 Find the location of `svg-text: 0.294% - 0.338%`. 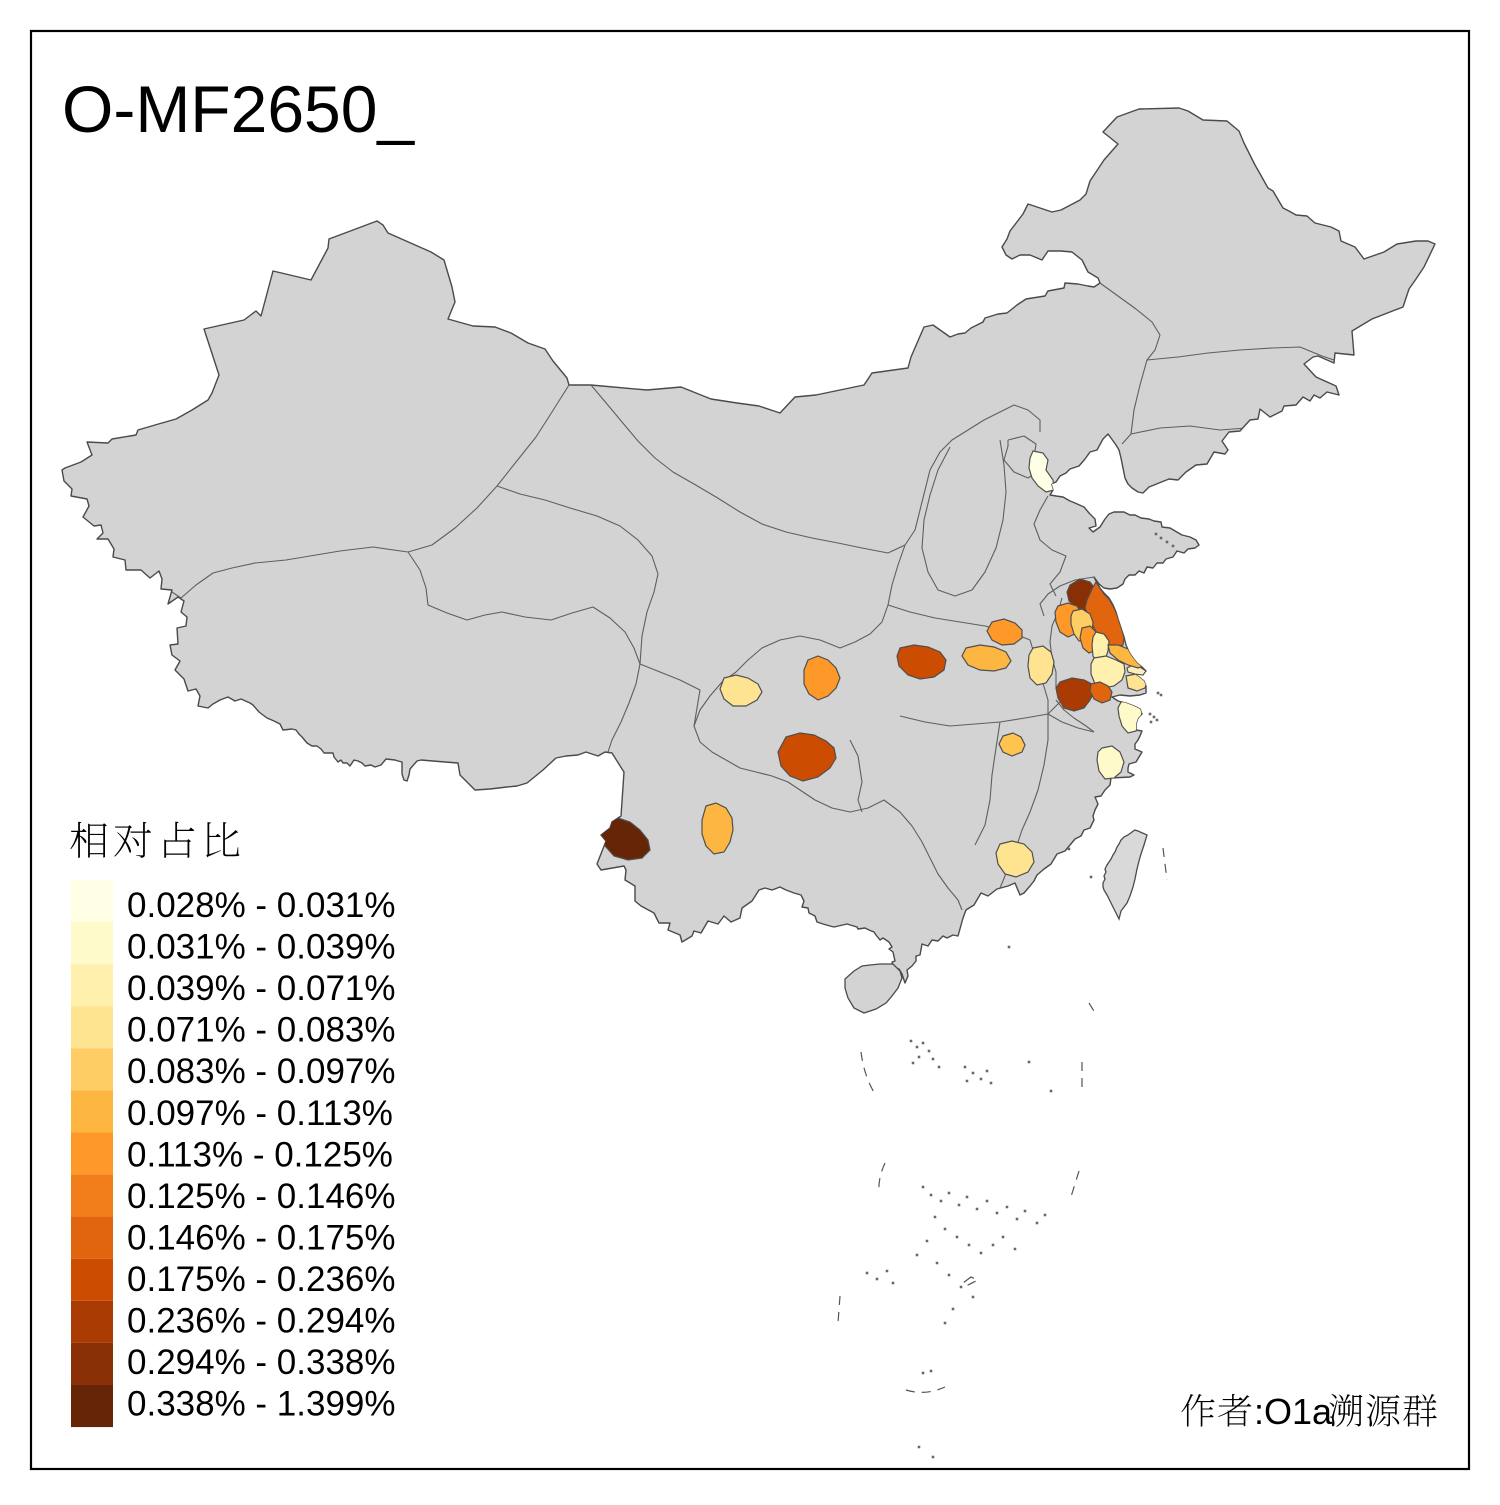

svg-text: 0.294% - 0.338% is located at coordinates (261, 1362).